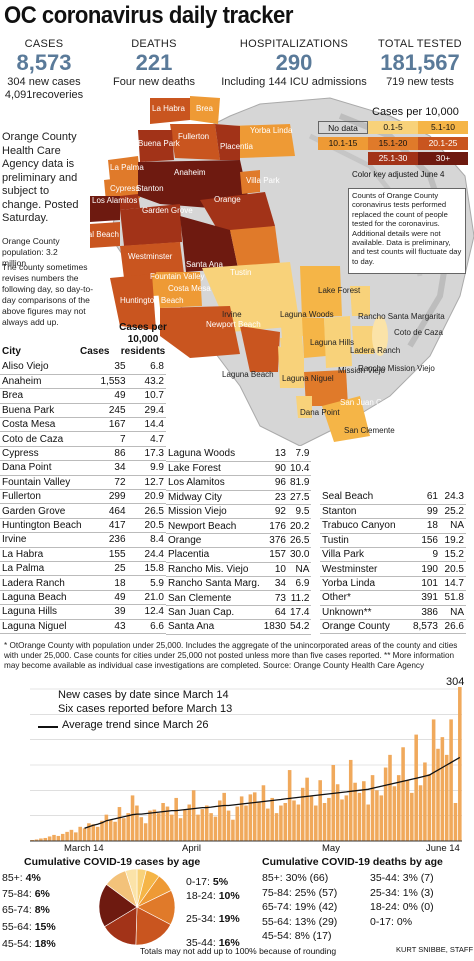  What do you see at coordinates (220, 882) in the screenshot?
I see `pie-label-pct: 5%` at bounding box center [220, 882].